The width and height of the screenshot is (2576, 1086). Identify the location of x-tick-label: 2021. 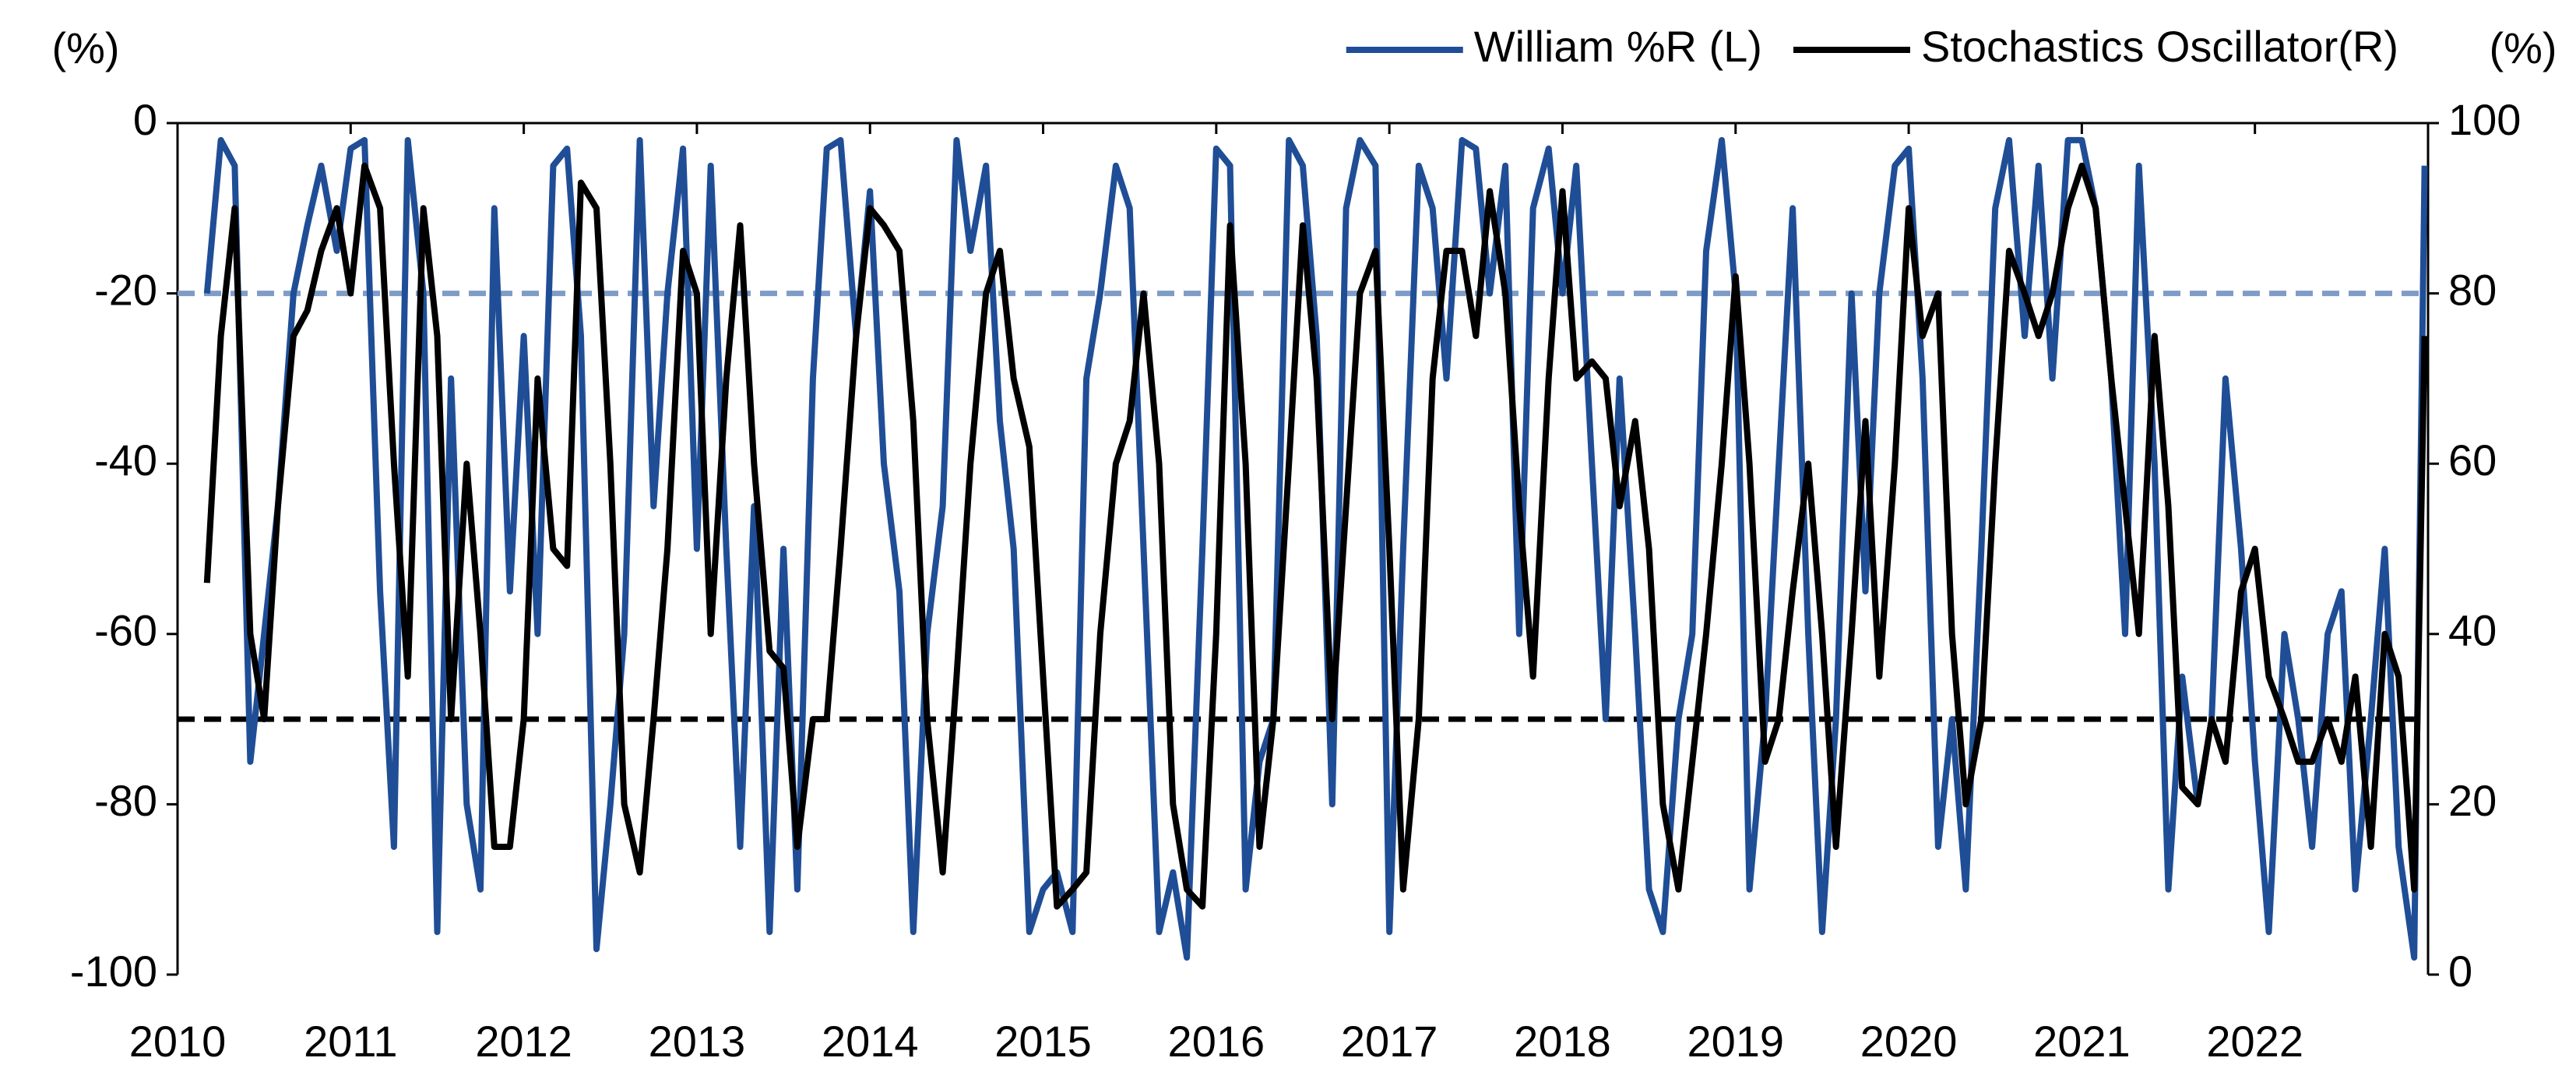
(2082, 1041).